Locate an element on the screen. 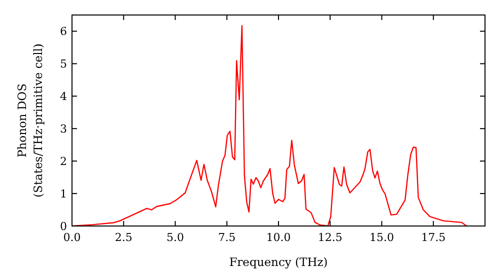  x-tick-label: 10.0 is located at coordinates (278, 237).